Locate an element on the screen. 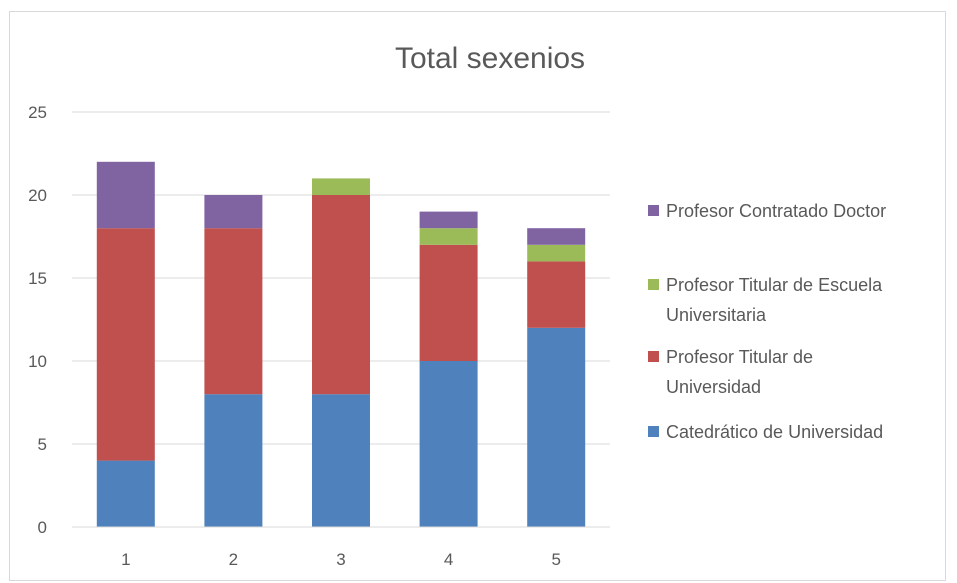  legend-label: Universitaria is located at coordinates (716, 315).